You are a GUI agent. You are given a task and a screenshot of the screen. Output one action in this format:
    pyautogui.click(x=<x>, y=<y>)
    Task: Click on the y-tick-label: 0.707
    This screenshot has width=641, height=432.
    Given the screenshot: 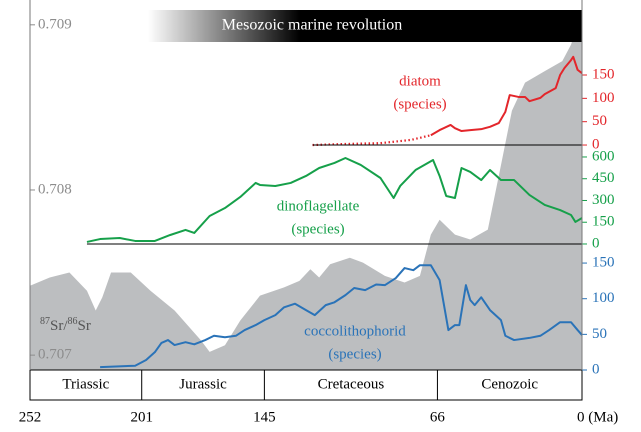 What is the action you would take?
    pyautogui.click(x=55, y=355)
    